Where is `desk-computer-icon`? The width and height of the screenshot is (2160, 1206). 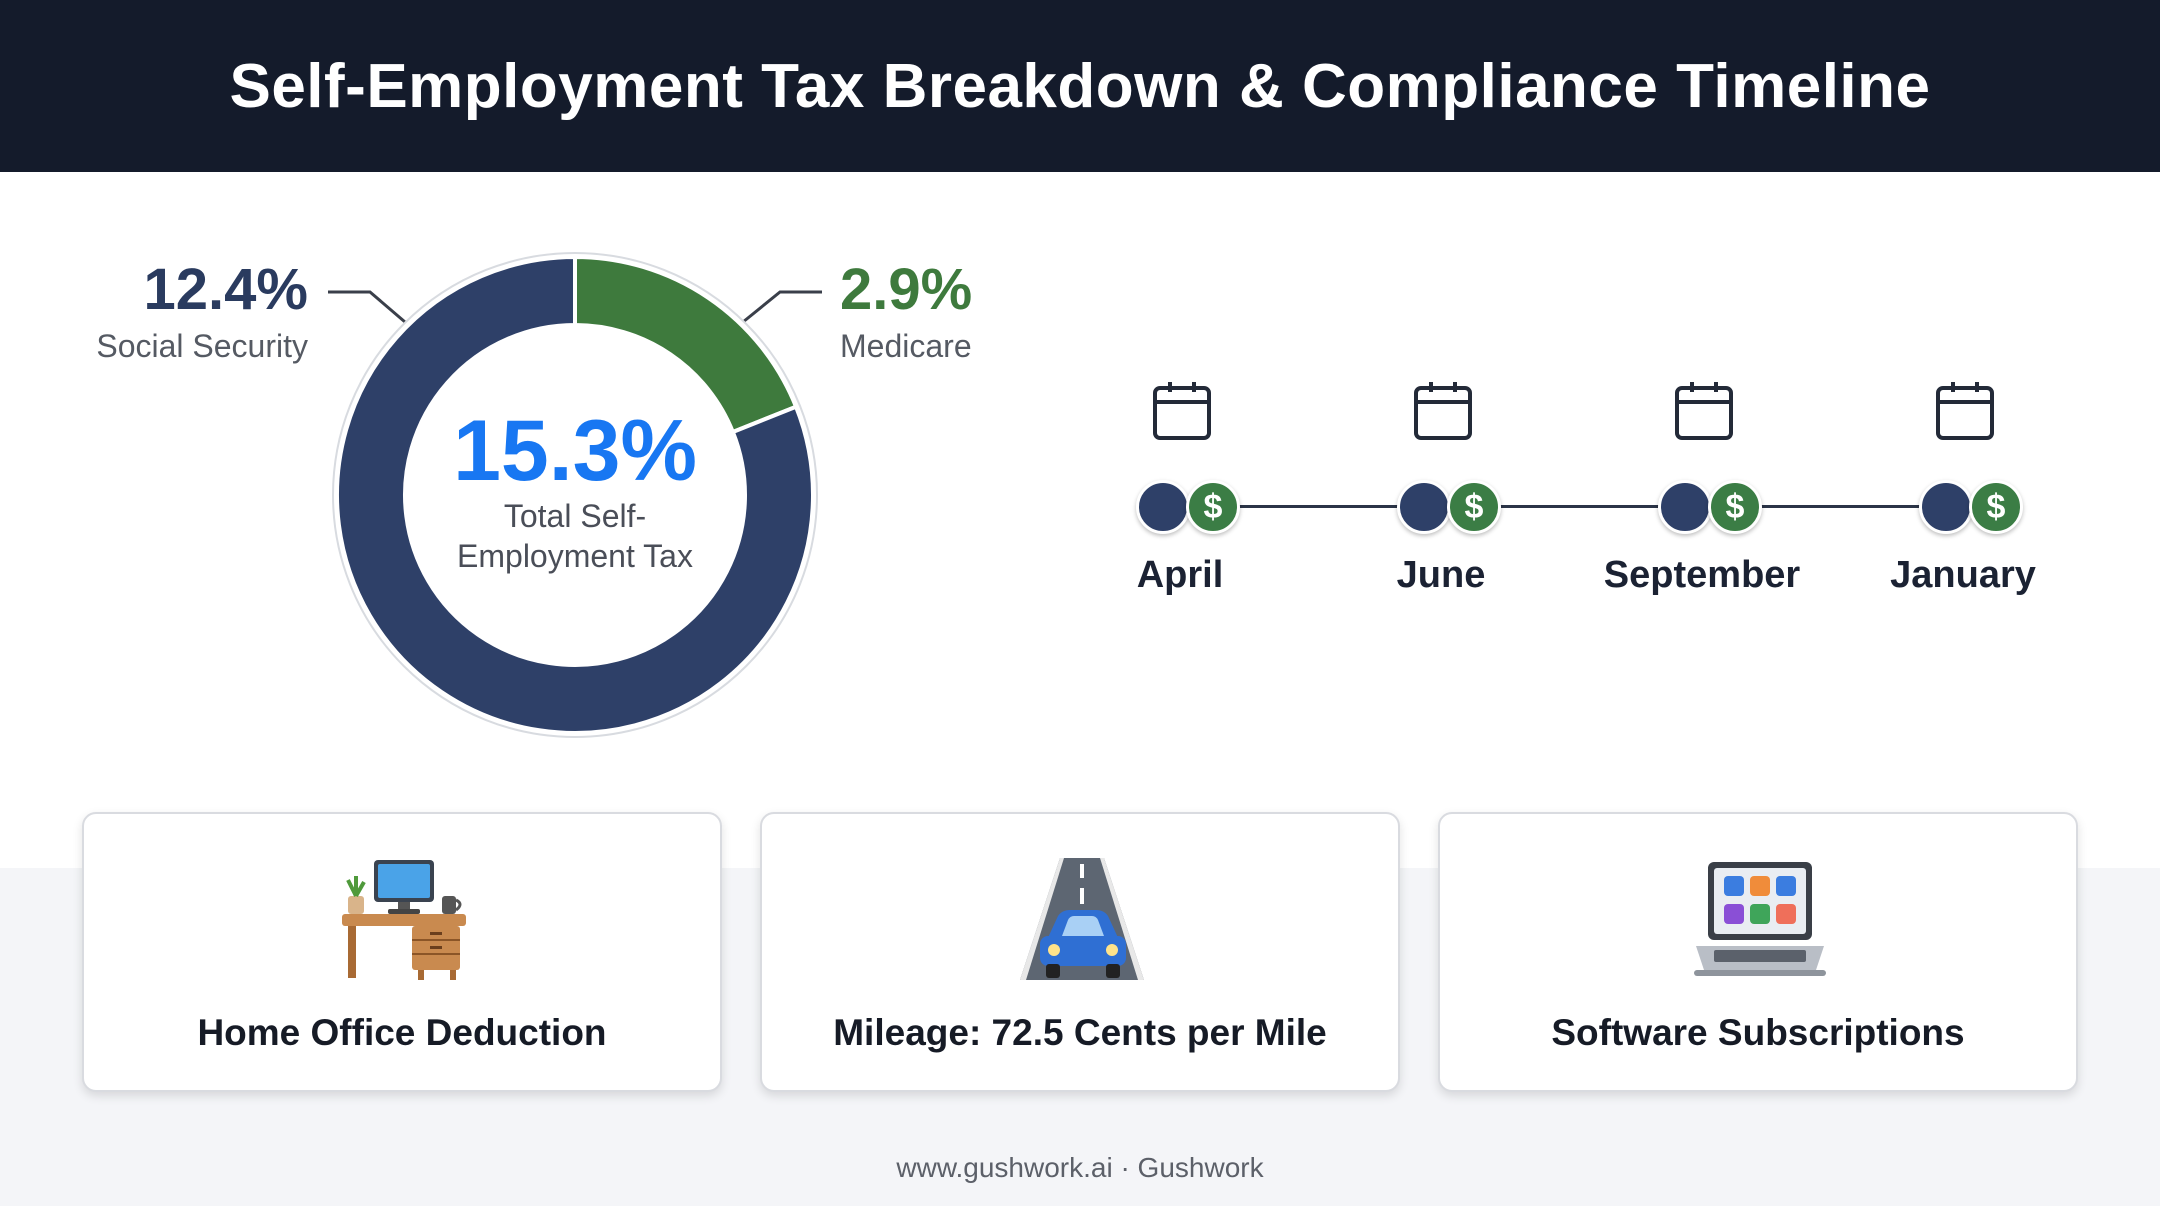 desk-computer-icon is located at coordinates (404, 920).